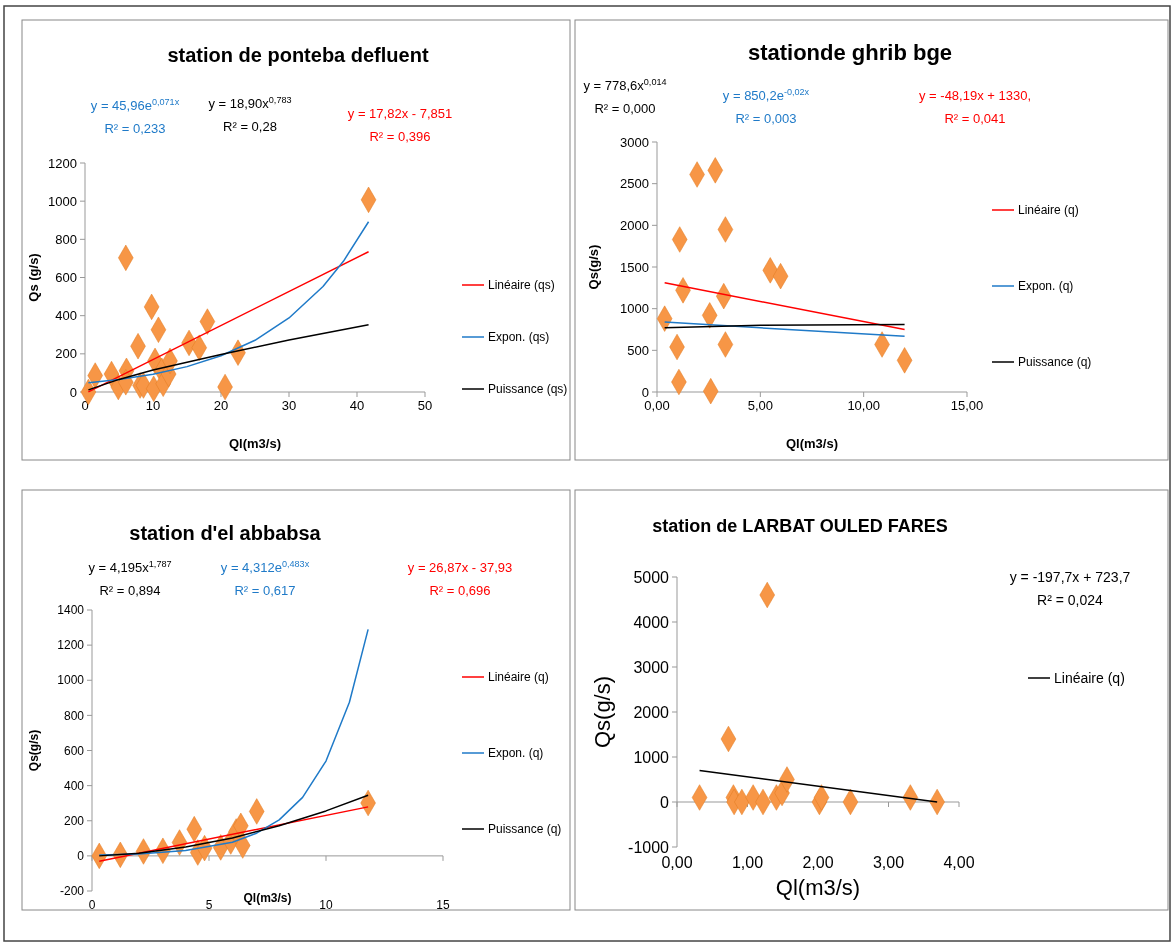 The image size is (1176, 947). Describe the element at coordinates (651, 577) in the screenshot. I see `y-tick-label: 5000` at that location.